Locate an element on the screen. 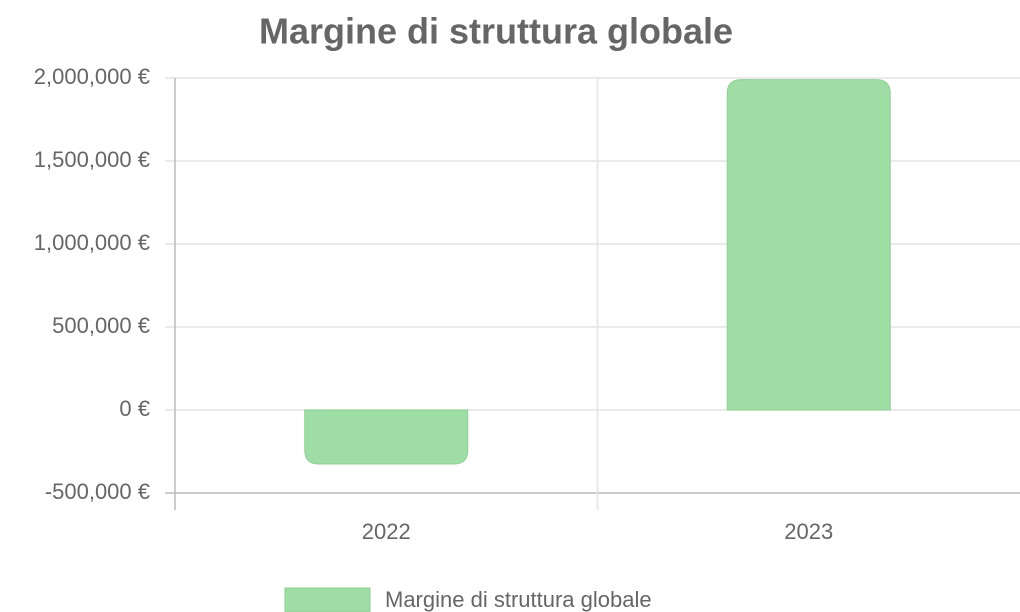 Image resolution: width=1020 pixels, height=612 pixels. y-tick-label: 2,000,000 € is located at coordinates (92, 76).